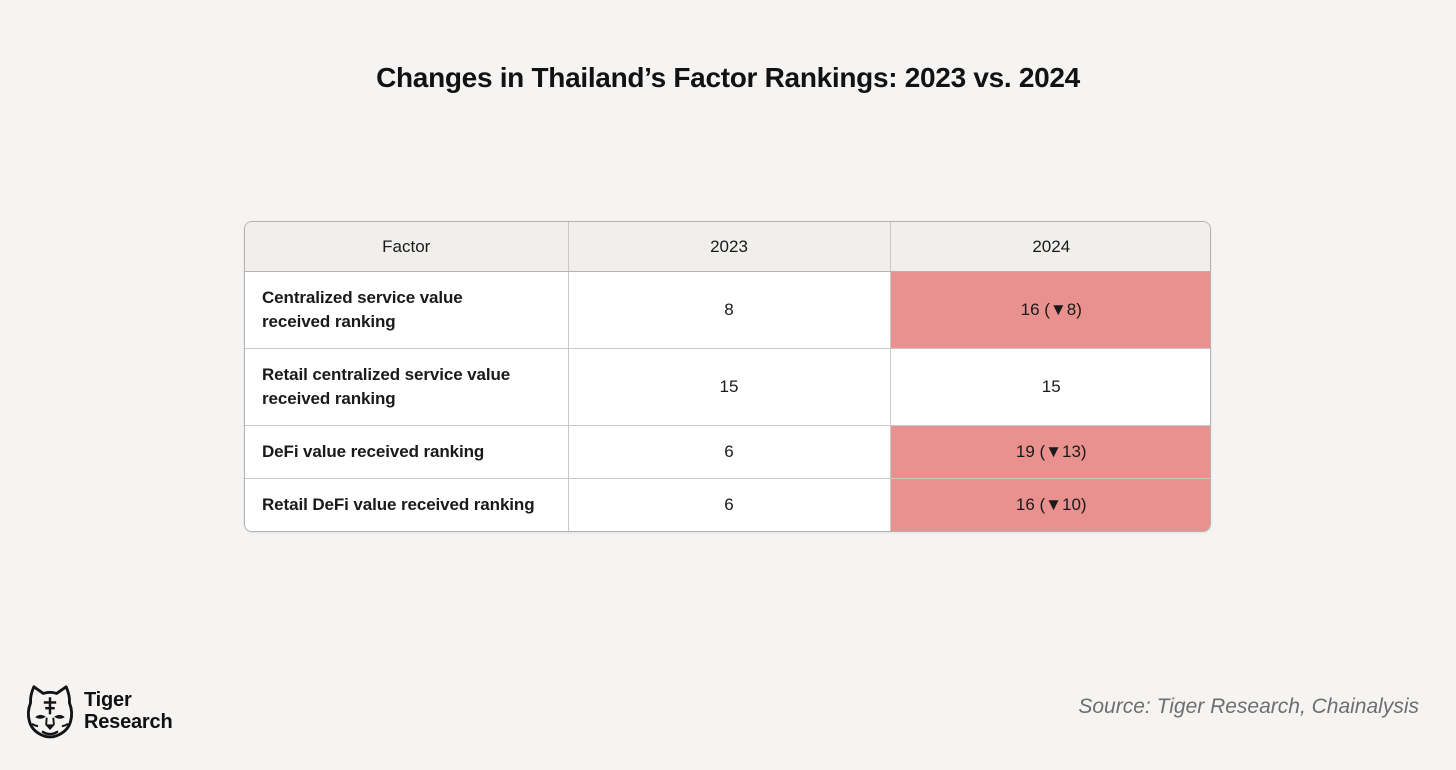 This screenshot has width=1456, height=770. I want to click on logo-text-line2: Research, so click(128, 721).